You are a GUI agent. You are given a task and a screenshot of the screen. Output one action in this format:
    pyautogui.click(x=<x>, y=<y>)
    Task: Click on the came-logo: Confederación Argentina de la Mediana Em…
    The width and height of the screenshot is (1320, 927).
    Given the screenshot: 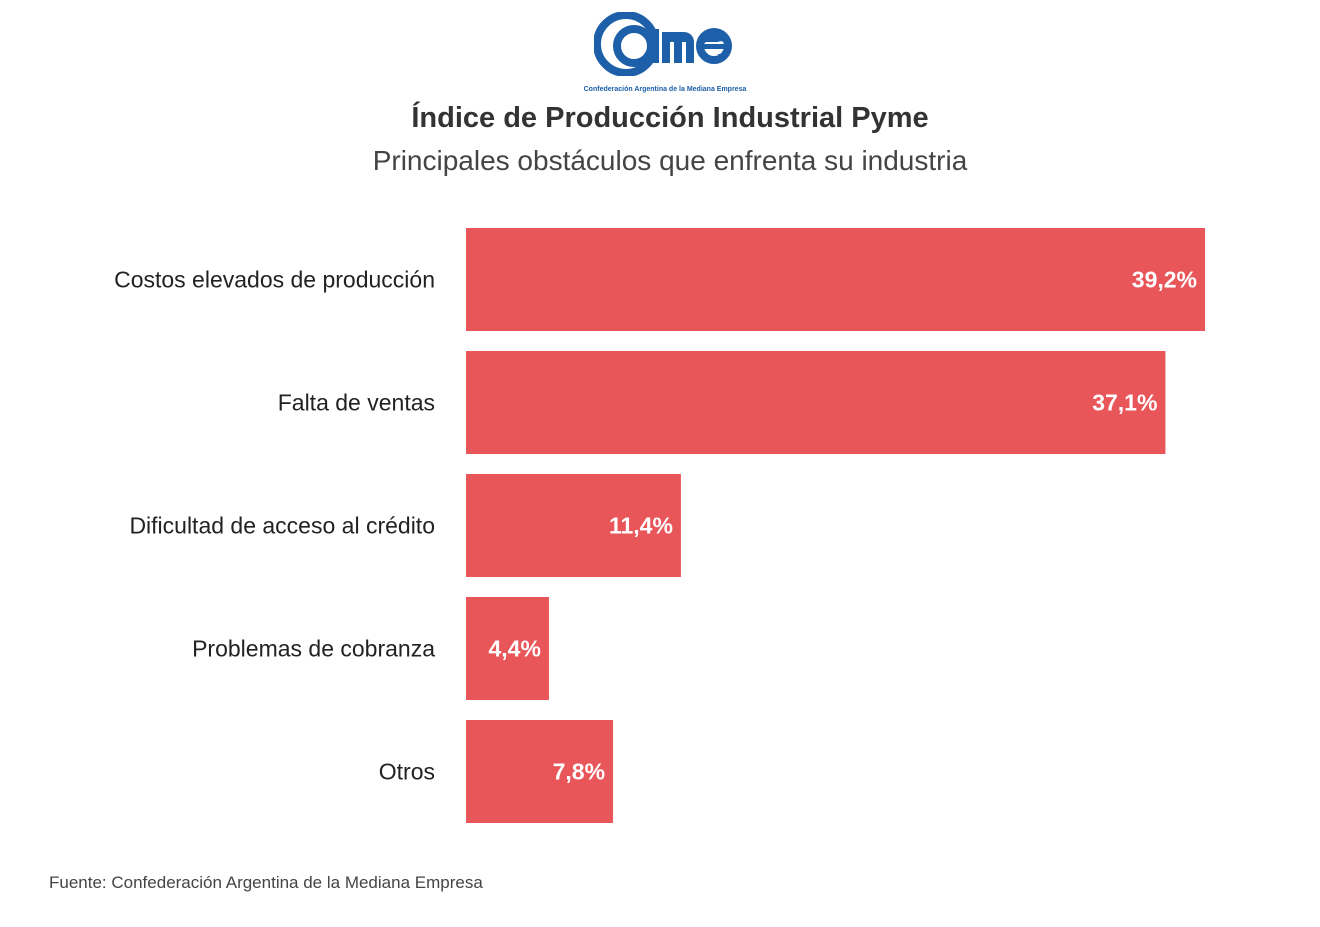 What is the action you would take?
    pyautogui.click(x=670, y=53)
    